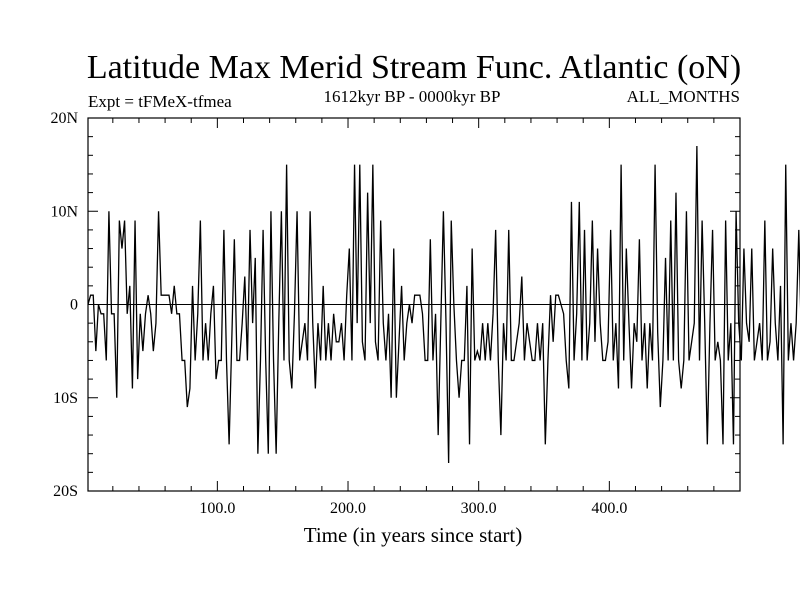  What do you see at coordinates (683, 96) in the screenshot?
I see `months-label: ALL_MONTHS` at bounding box center [683, 96].